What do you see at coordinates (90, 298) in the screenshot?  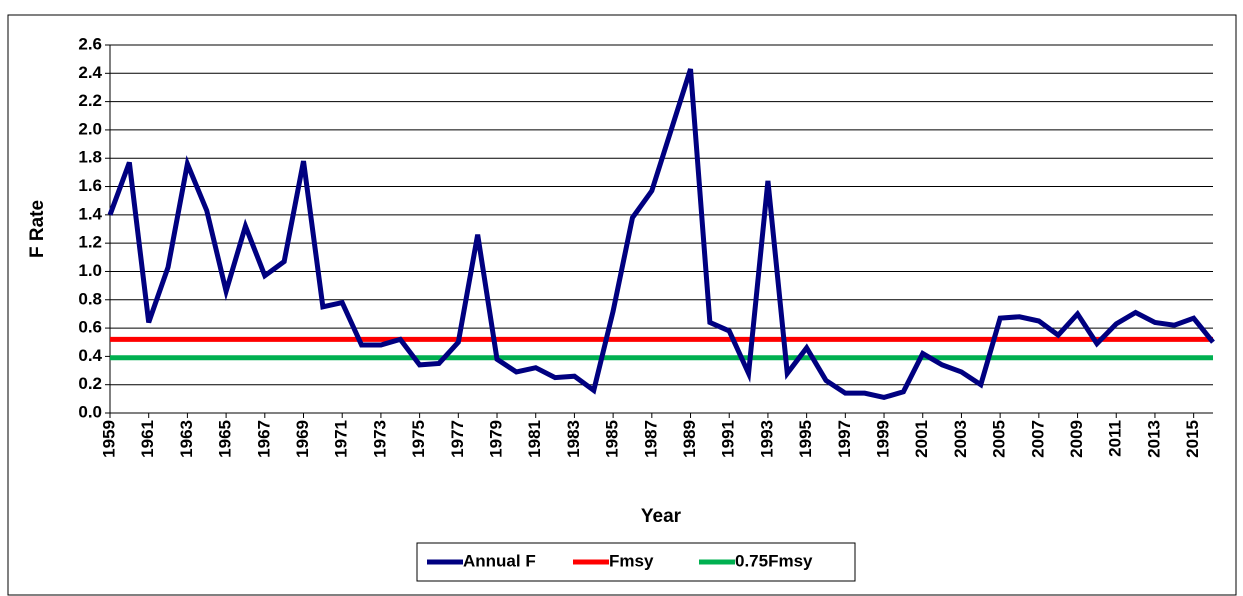 I see `y-tick-label: 0.8` at bounding box center [90, 298].